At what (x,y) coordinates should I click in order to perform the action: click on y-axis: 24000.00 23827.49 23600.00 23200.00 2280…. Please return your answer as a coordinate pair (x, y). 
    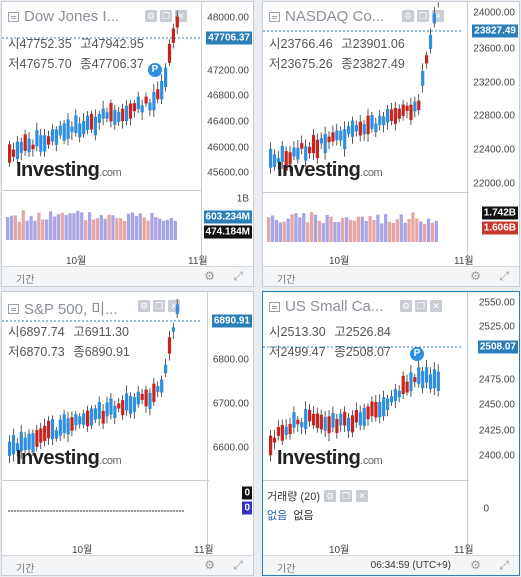
    Looking at the image, I should click on (493, 135).